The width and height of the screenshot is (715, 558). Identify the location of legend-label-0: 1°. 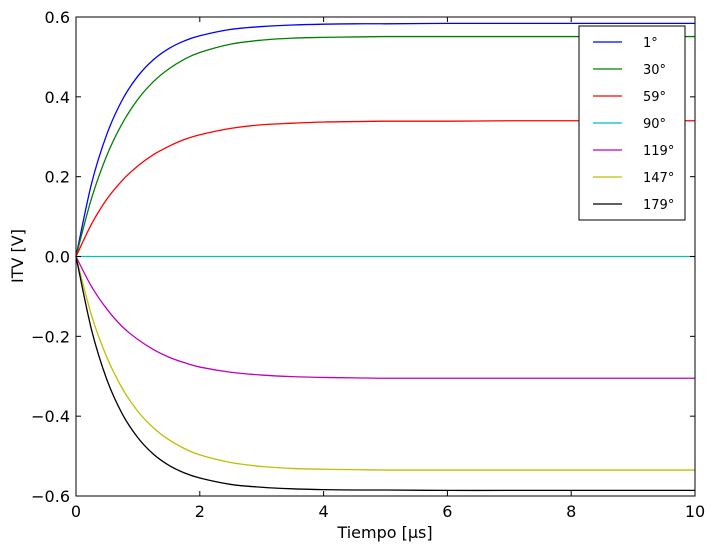
(650, 43).